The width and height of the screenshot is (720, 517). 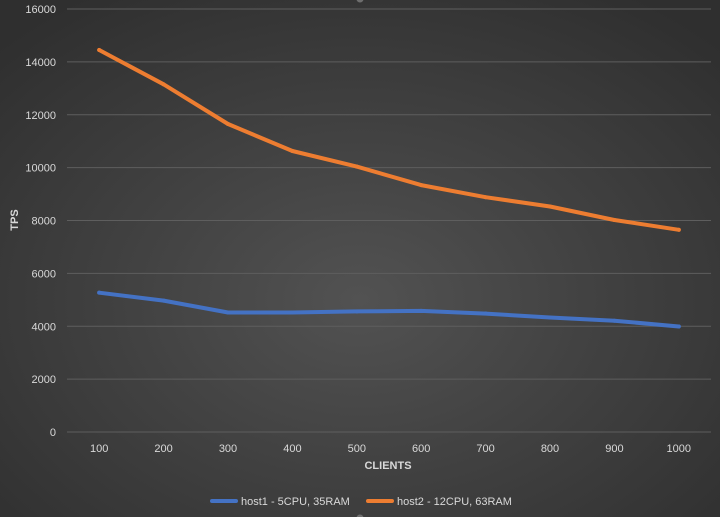 I want to click on x-tick-label: 800, so click(x=550, y=449).